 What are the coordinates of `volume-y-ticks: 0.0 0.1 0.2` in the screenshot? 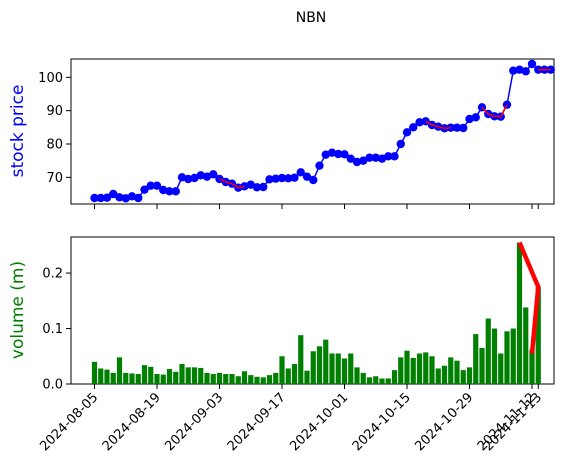 It's located at (56, 330).